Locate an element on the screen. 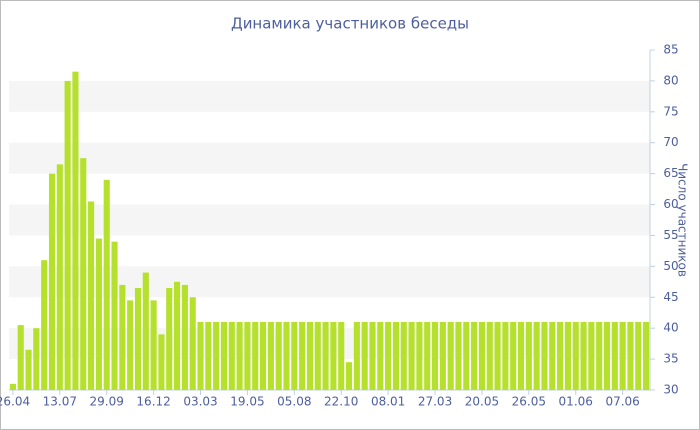 The image size is (700, 430). y-tick-label: 75 is located at coordinates (670, 111).